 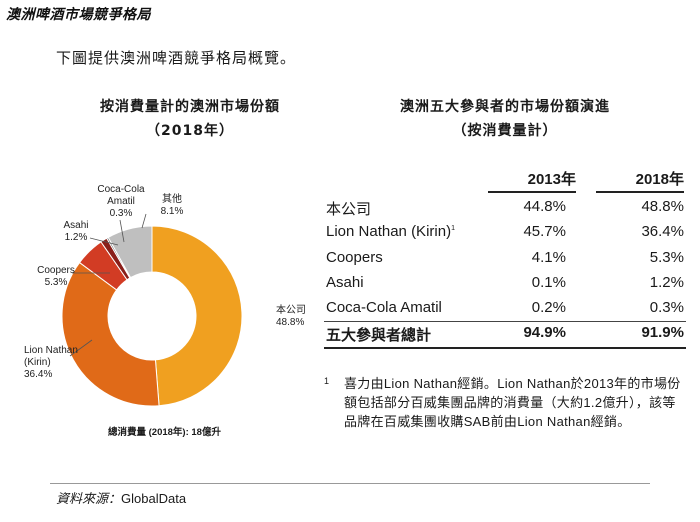 What do you see at coordinates (172, 205) in the screenshot?
I see `label-other: 其他 8.1%` at bounding box center [172, 205].